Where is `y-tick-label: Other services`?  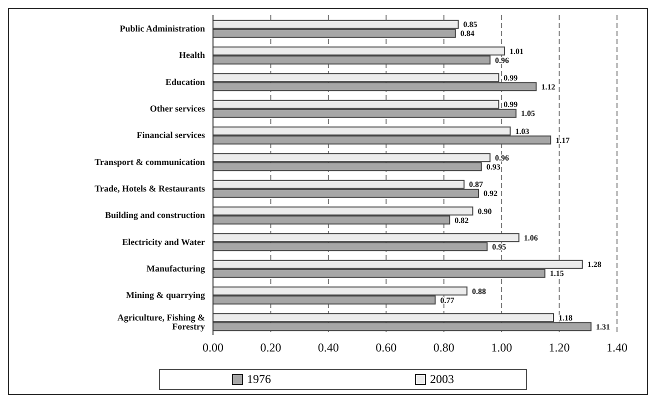 y-tick-label: Other services is located at coordinates (178, 109).